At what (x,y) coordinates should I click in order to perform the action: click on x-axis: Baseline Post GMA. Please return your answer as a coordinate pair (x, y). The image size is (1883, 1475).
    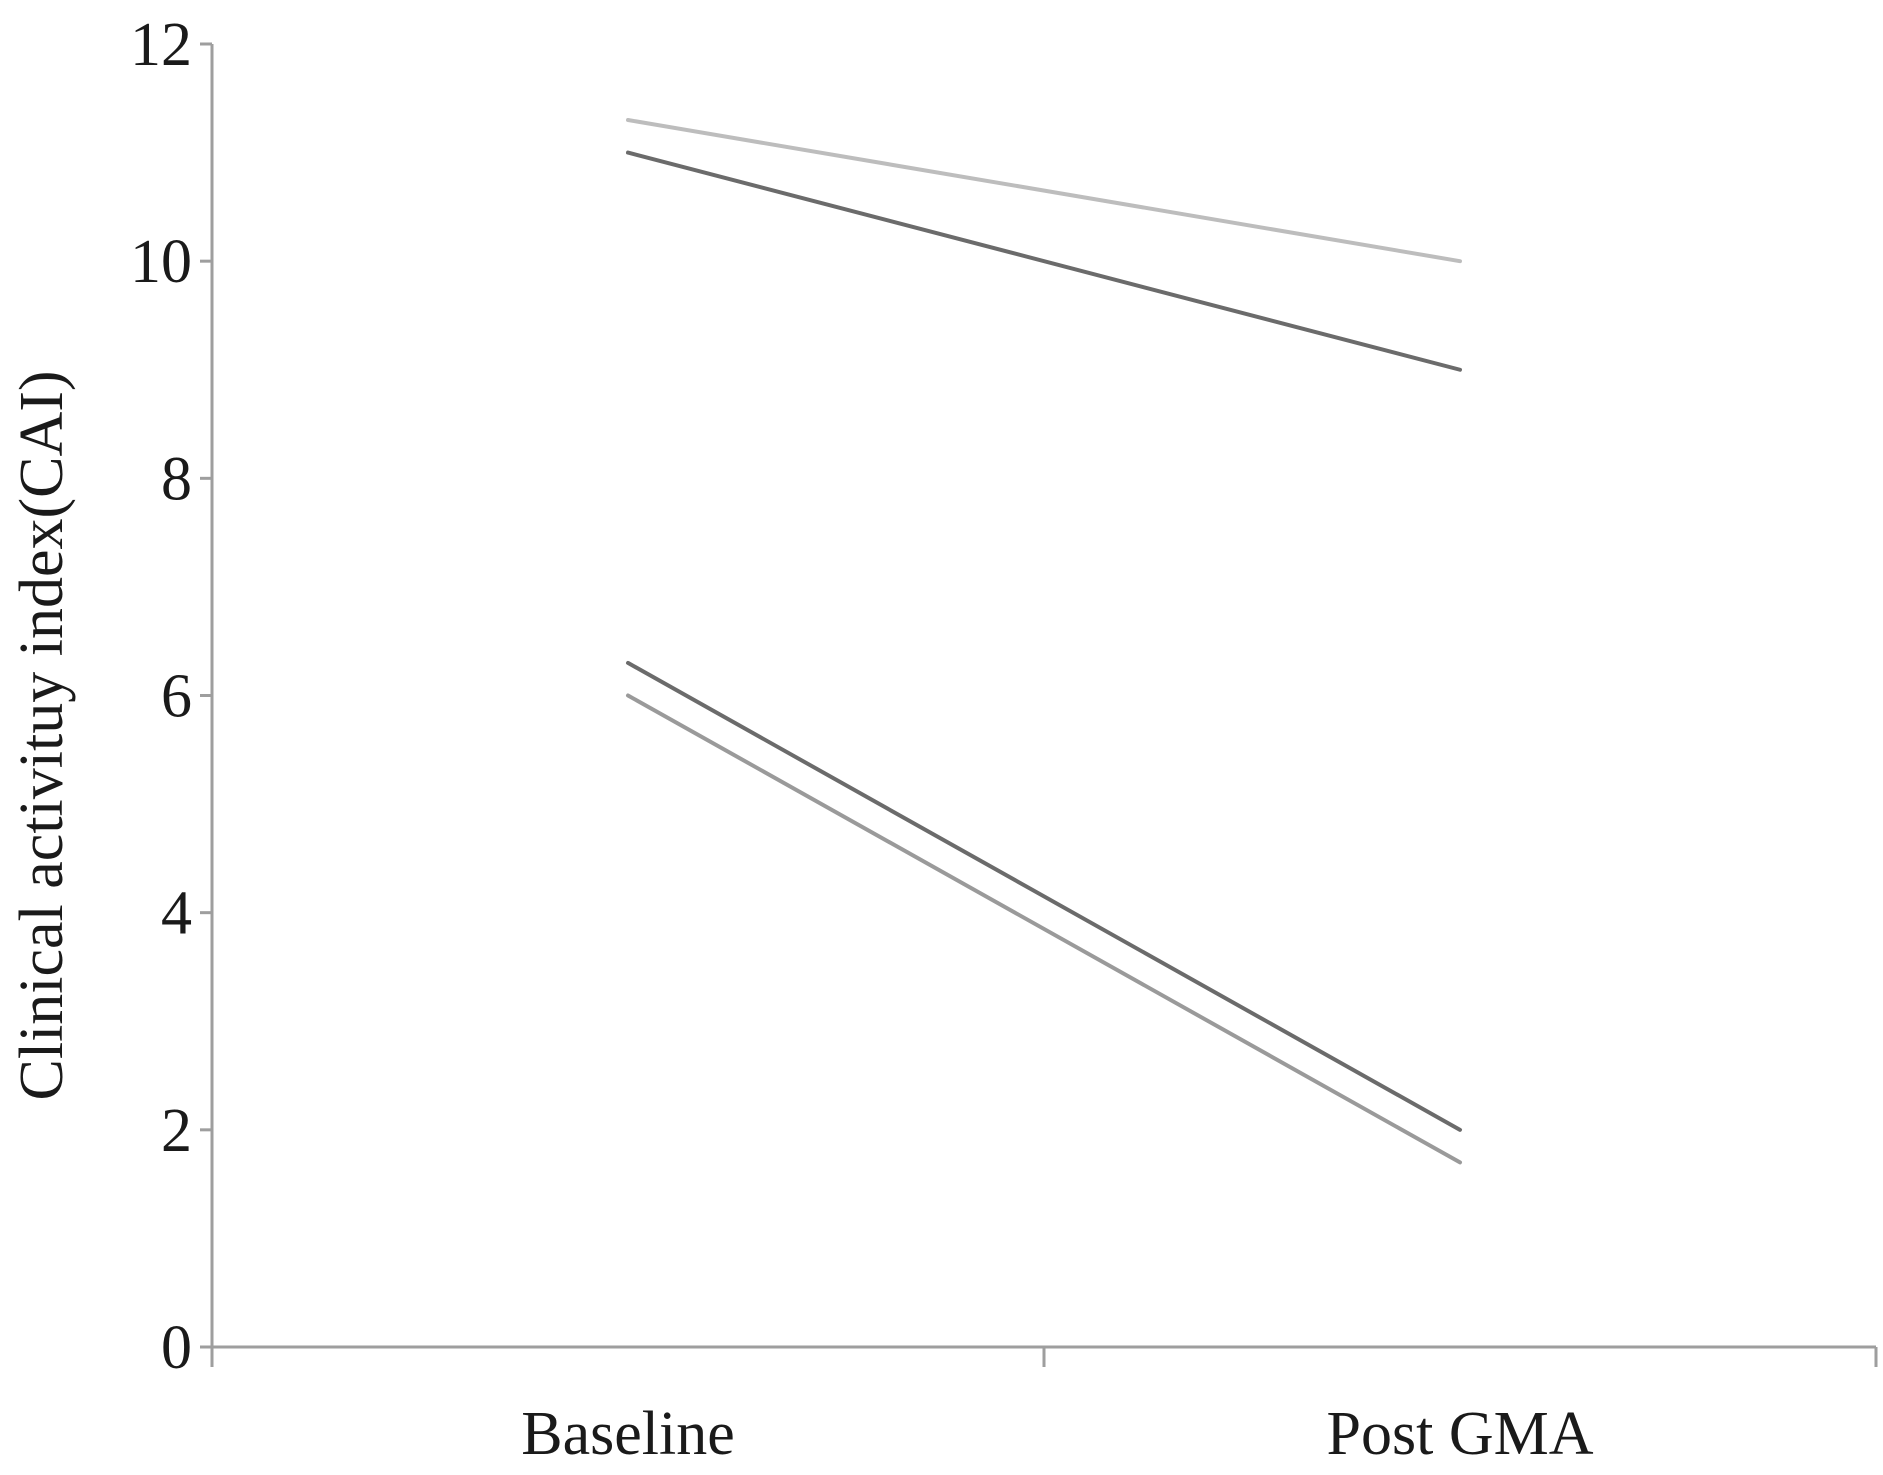
    Looking at the image, I should click on (1044, 1406).